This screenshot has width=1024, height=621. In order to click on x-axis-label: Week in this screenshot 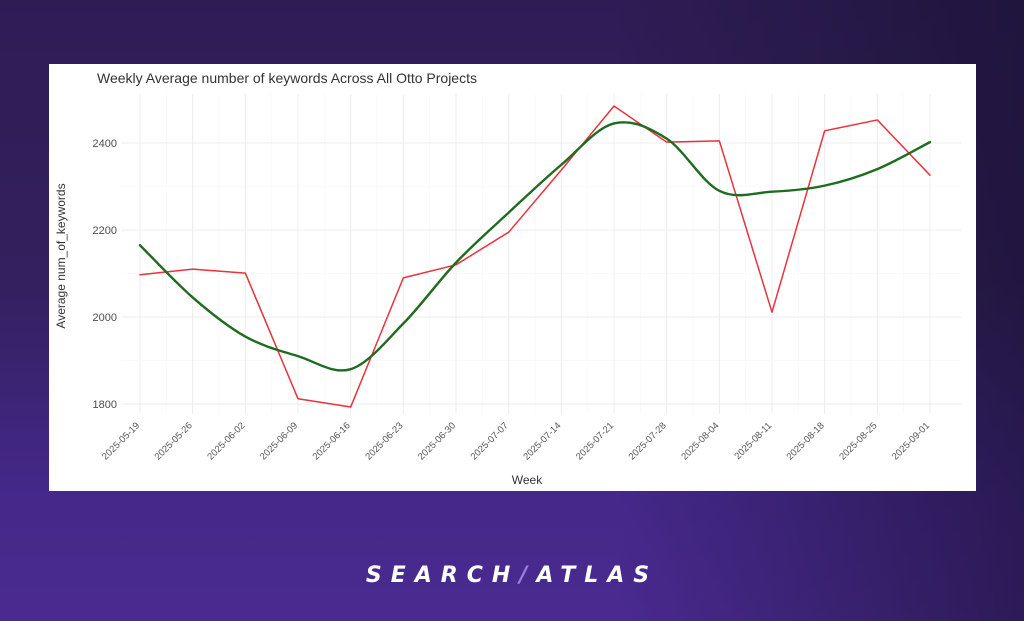, I will do `click(527, 480)`.